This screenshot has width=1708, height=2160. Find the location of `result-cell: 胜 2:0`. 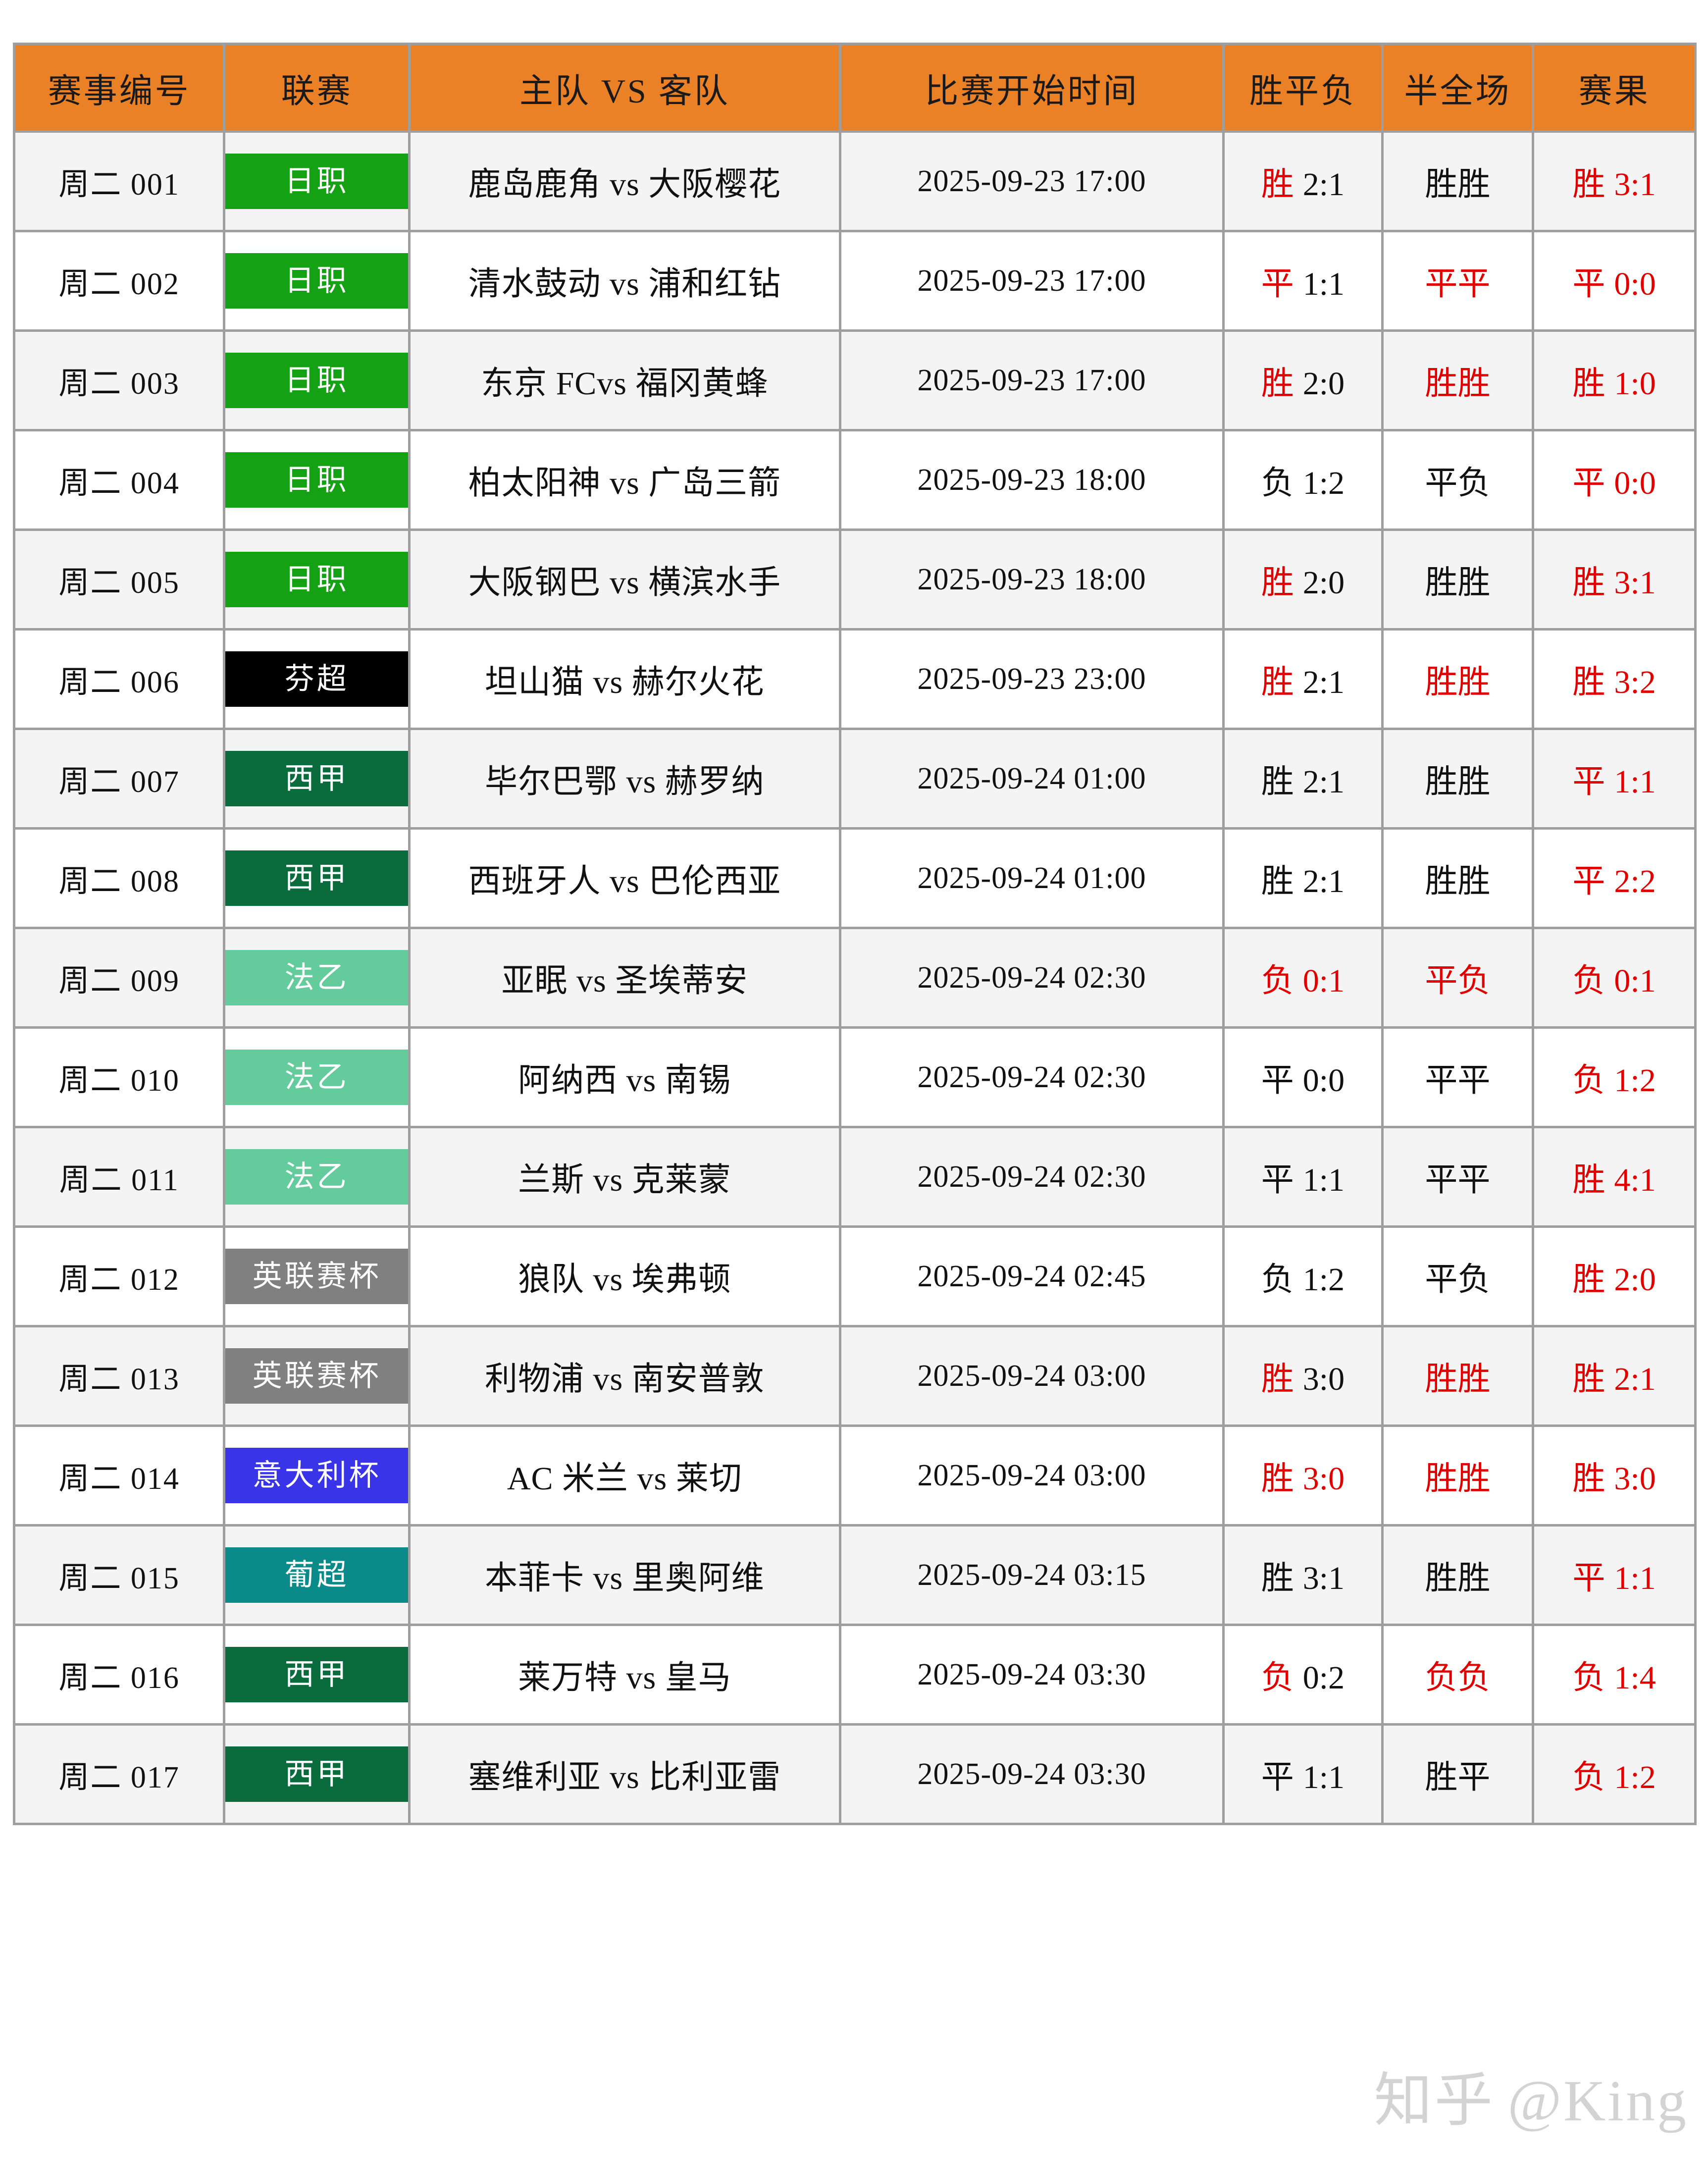

result-cell: 胜 2:0 is located at coordinates (1614, 1276).